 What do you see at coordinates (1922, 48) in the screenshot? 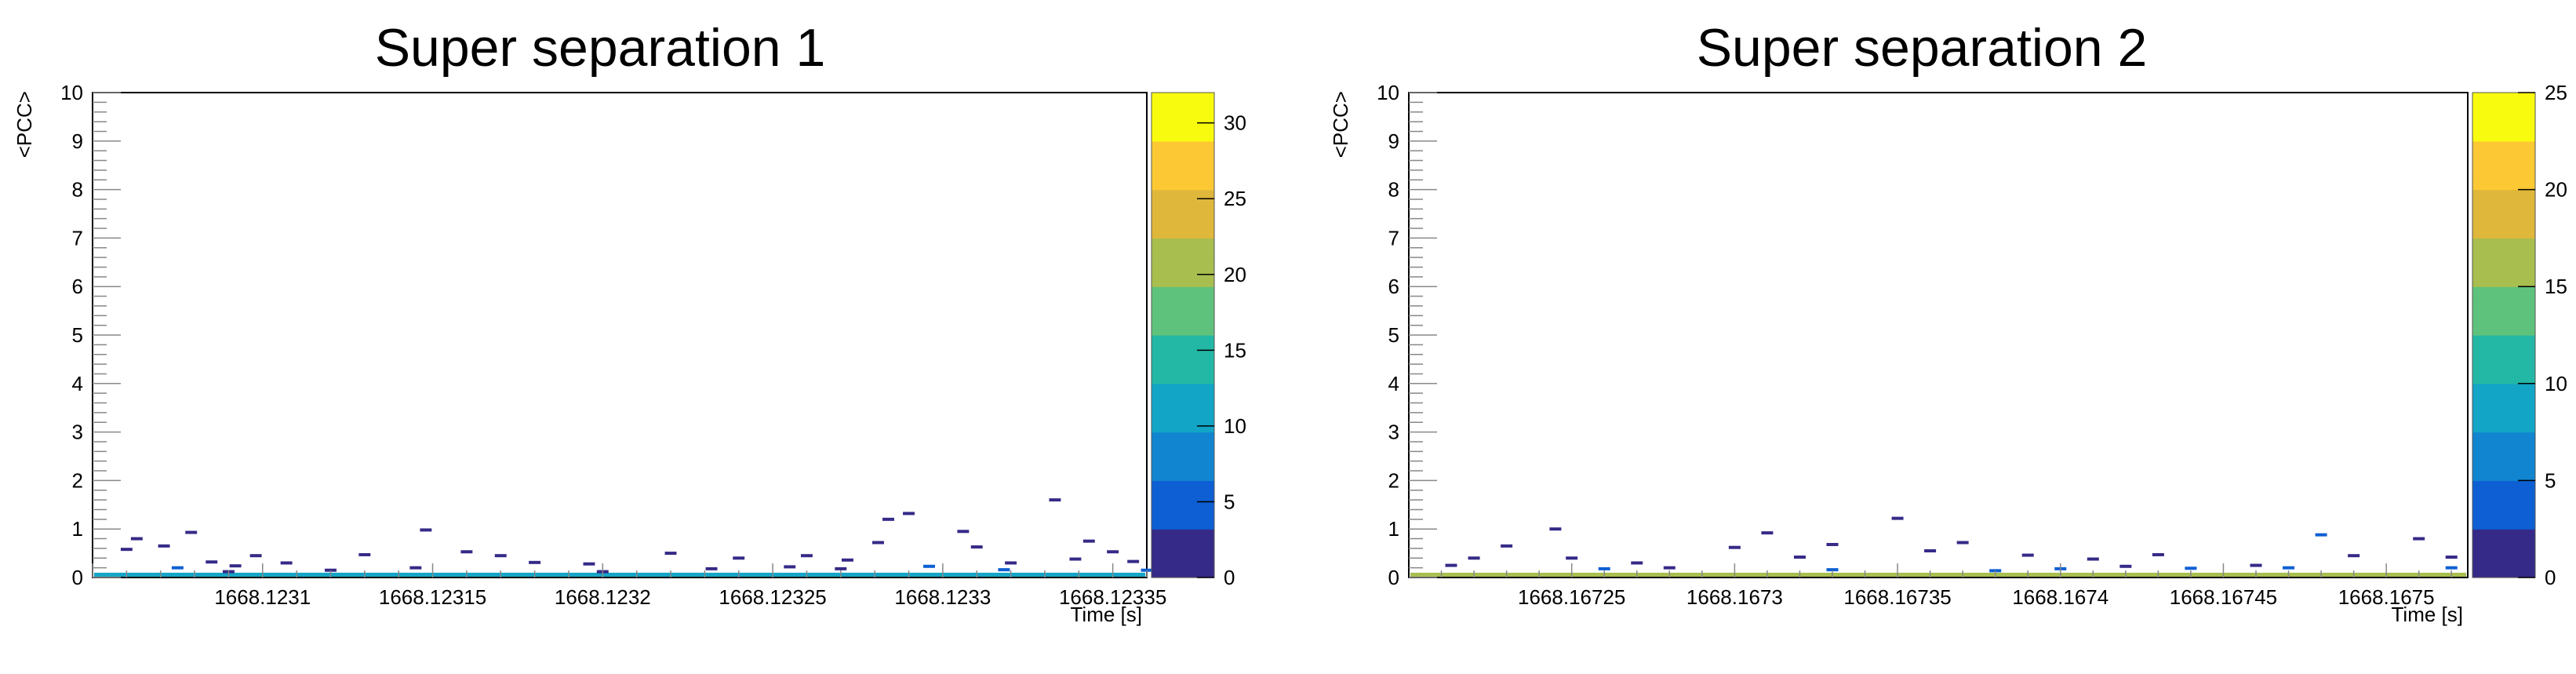
I see `chart-title: Super separation 2` at bounding box center [1922, 48].